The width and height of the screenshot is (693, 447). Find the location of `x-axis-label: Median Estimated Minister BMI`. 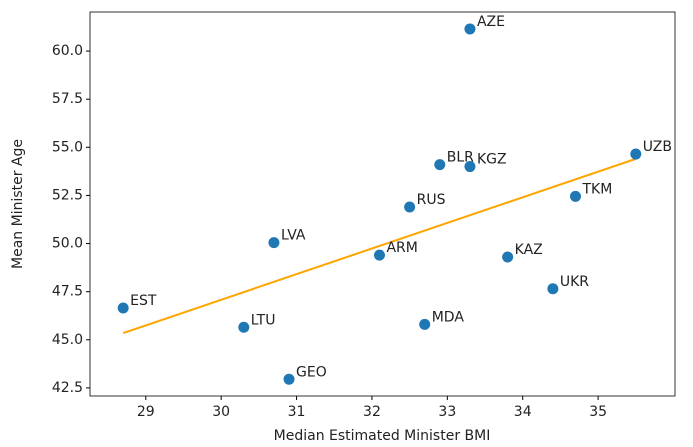

x-axis-label: Median Estimated Minister BMI is located at coordinates (382, 436).